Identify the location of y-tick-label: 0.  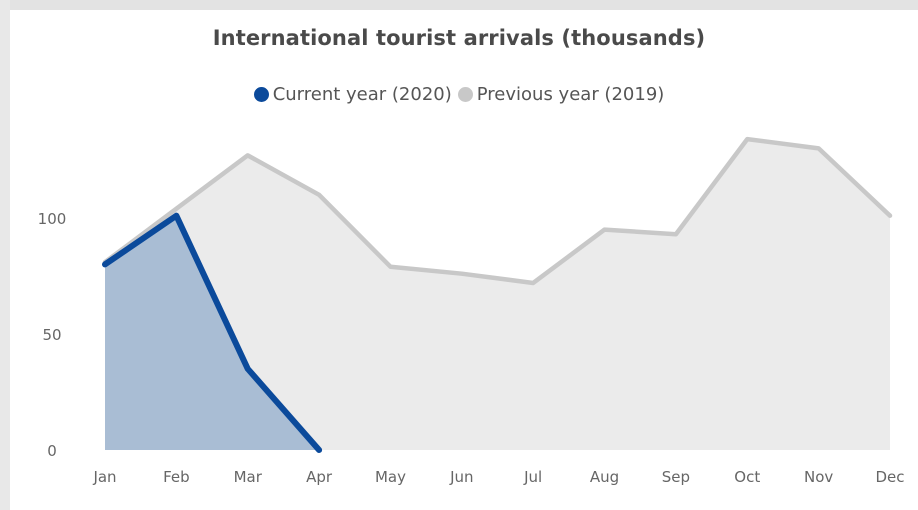
(52, 451).